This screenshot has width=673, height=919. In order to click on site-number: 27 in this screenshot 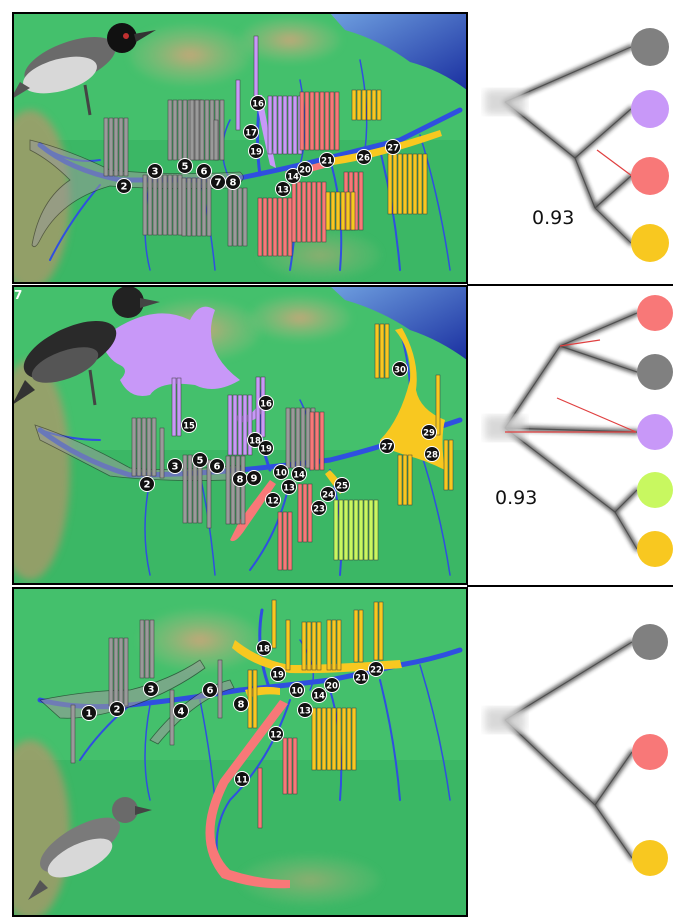, I will do `click(387, 448)`.